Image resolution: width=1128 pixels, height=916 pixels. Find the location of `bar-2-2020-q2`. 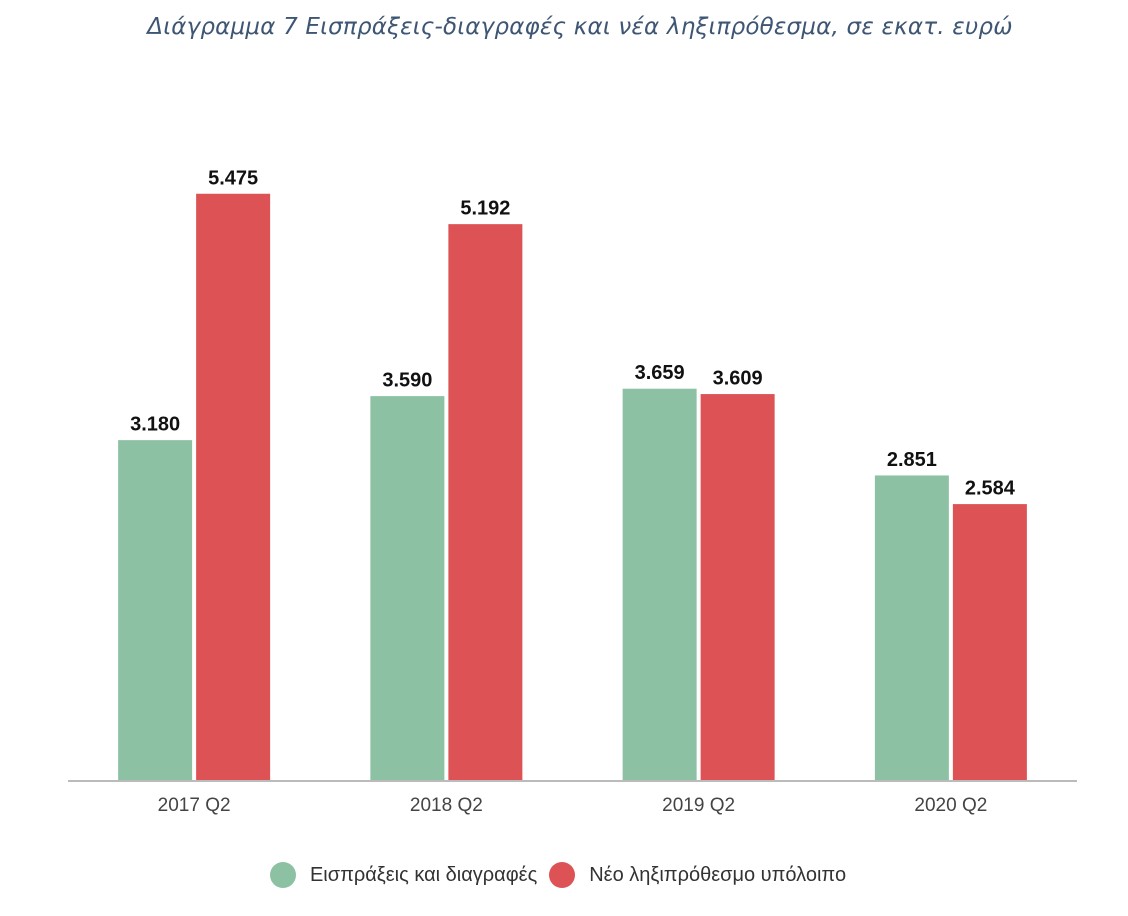

bar-2-2020-q2 is located at coordinates (989, 642).